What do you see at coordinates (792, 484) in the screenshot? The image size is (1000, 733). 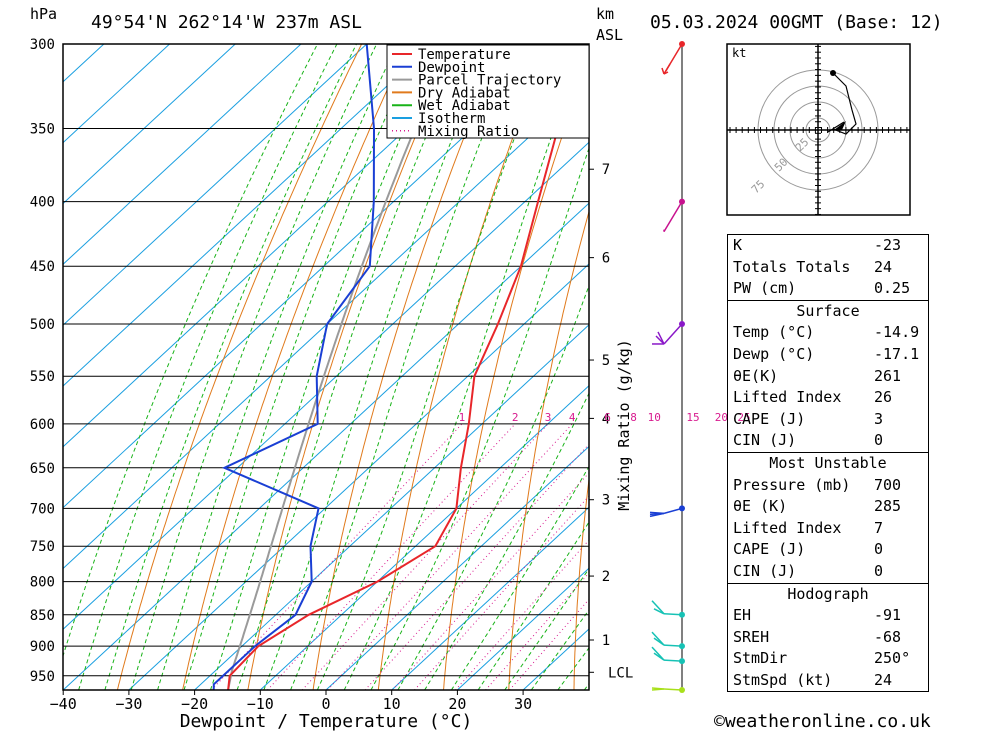 I see `index-label: Pressure (mb)` at bounding box center [792, 484].